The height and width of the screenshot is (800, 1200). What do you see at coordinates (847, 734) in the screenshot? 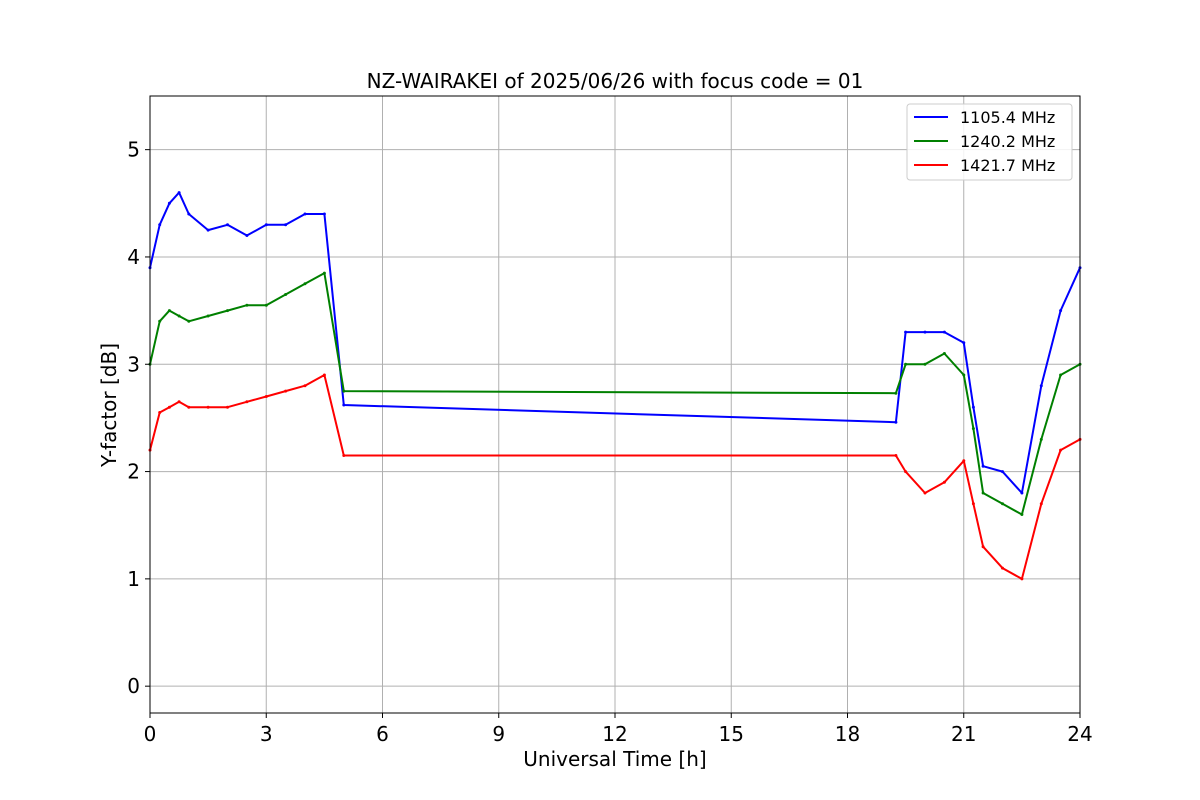
I see `x-tick-label: 18` at bounding box center [847, 734].